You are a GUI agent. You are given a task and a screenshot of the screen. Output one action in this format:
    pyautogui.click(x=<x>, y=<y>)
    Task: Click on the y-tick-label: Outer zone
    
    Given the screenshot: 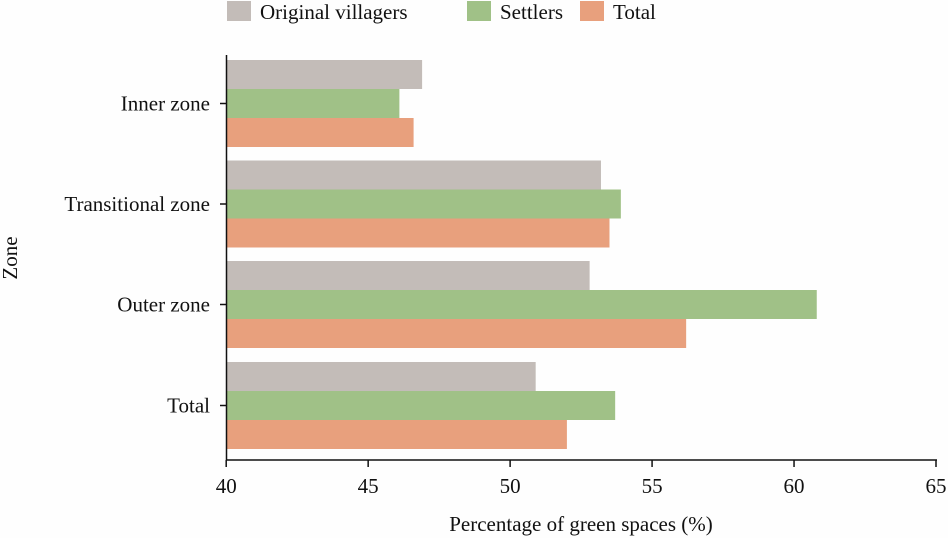 What is the action you would take?
    pyautogui.click(x=163, y=305)
    